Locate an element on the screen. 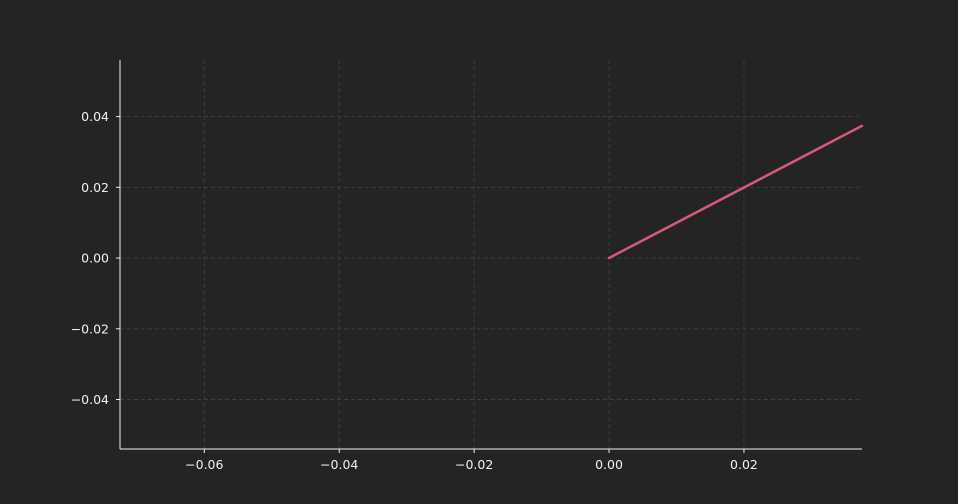 The image size is (958, 504). x-tick-label: −0.02 is located at coordinates (474, 464).